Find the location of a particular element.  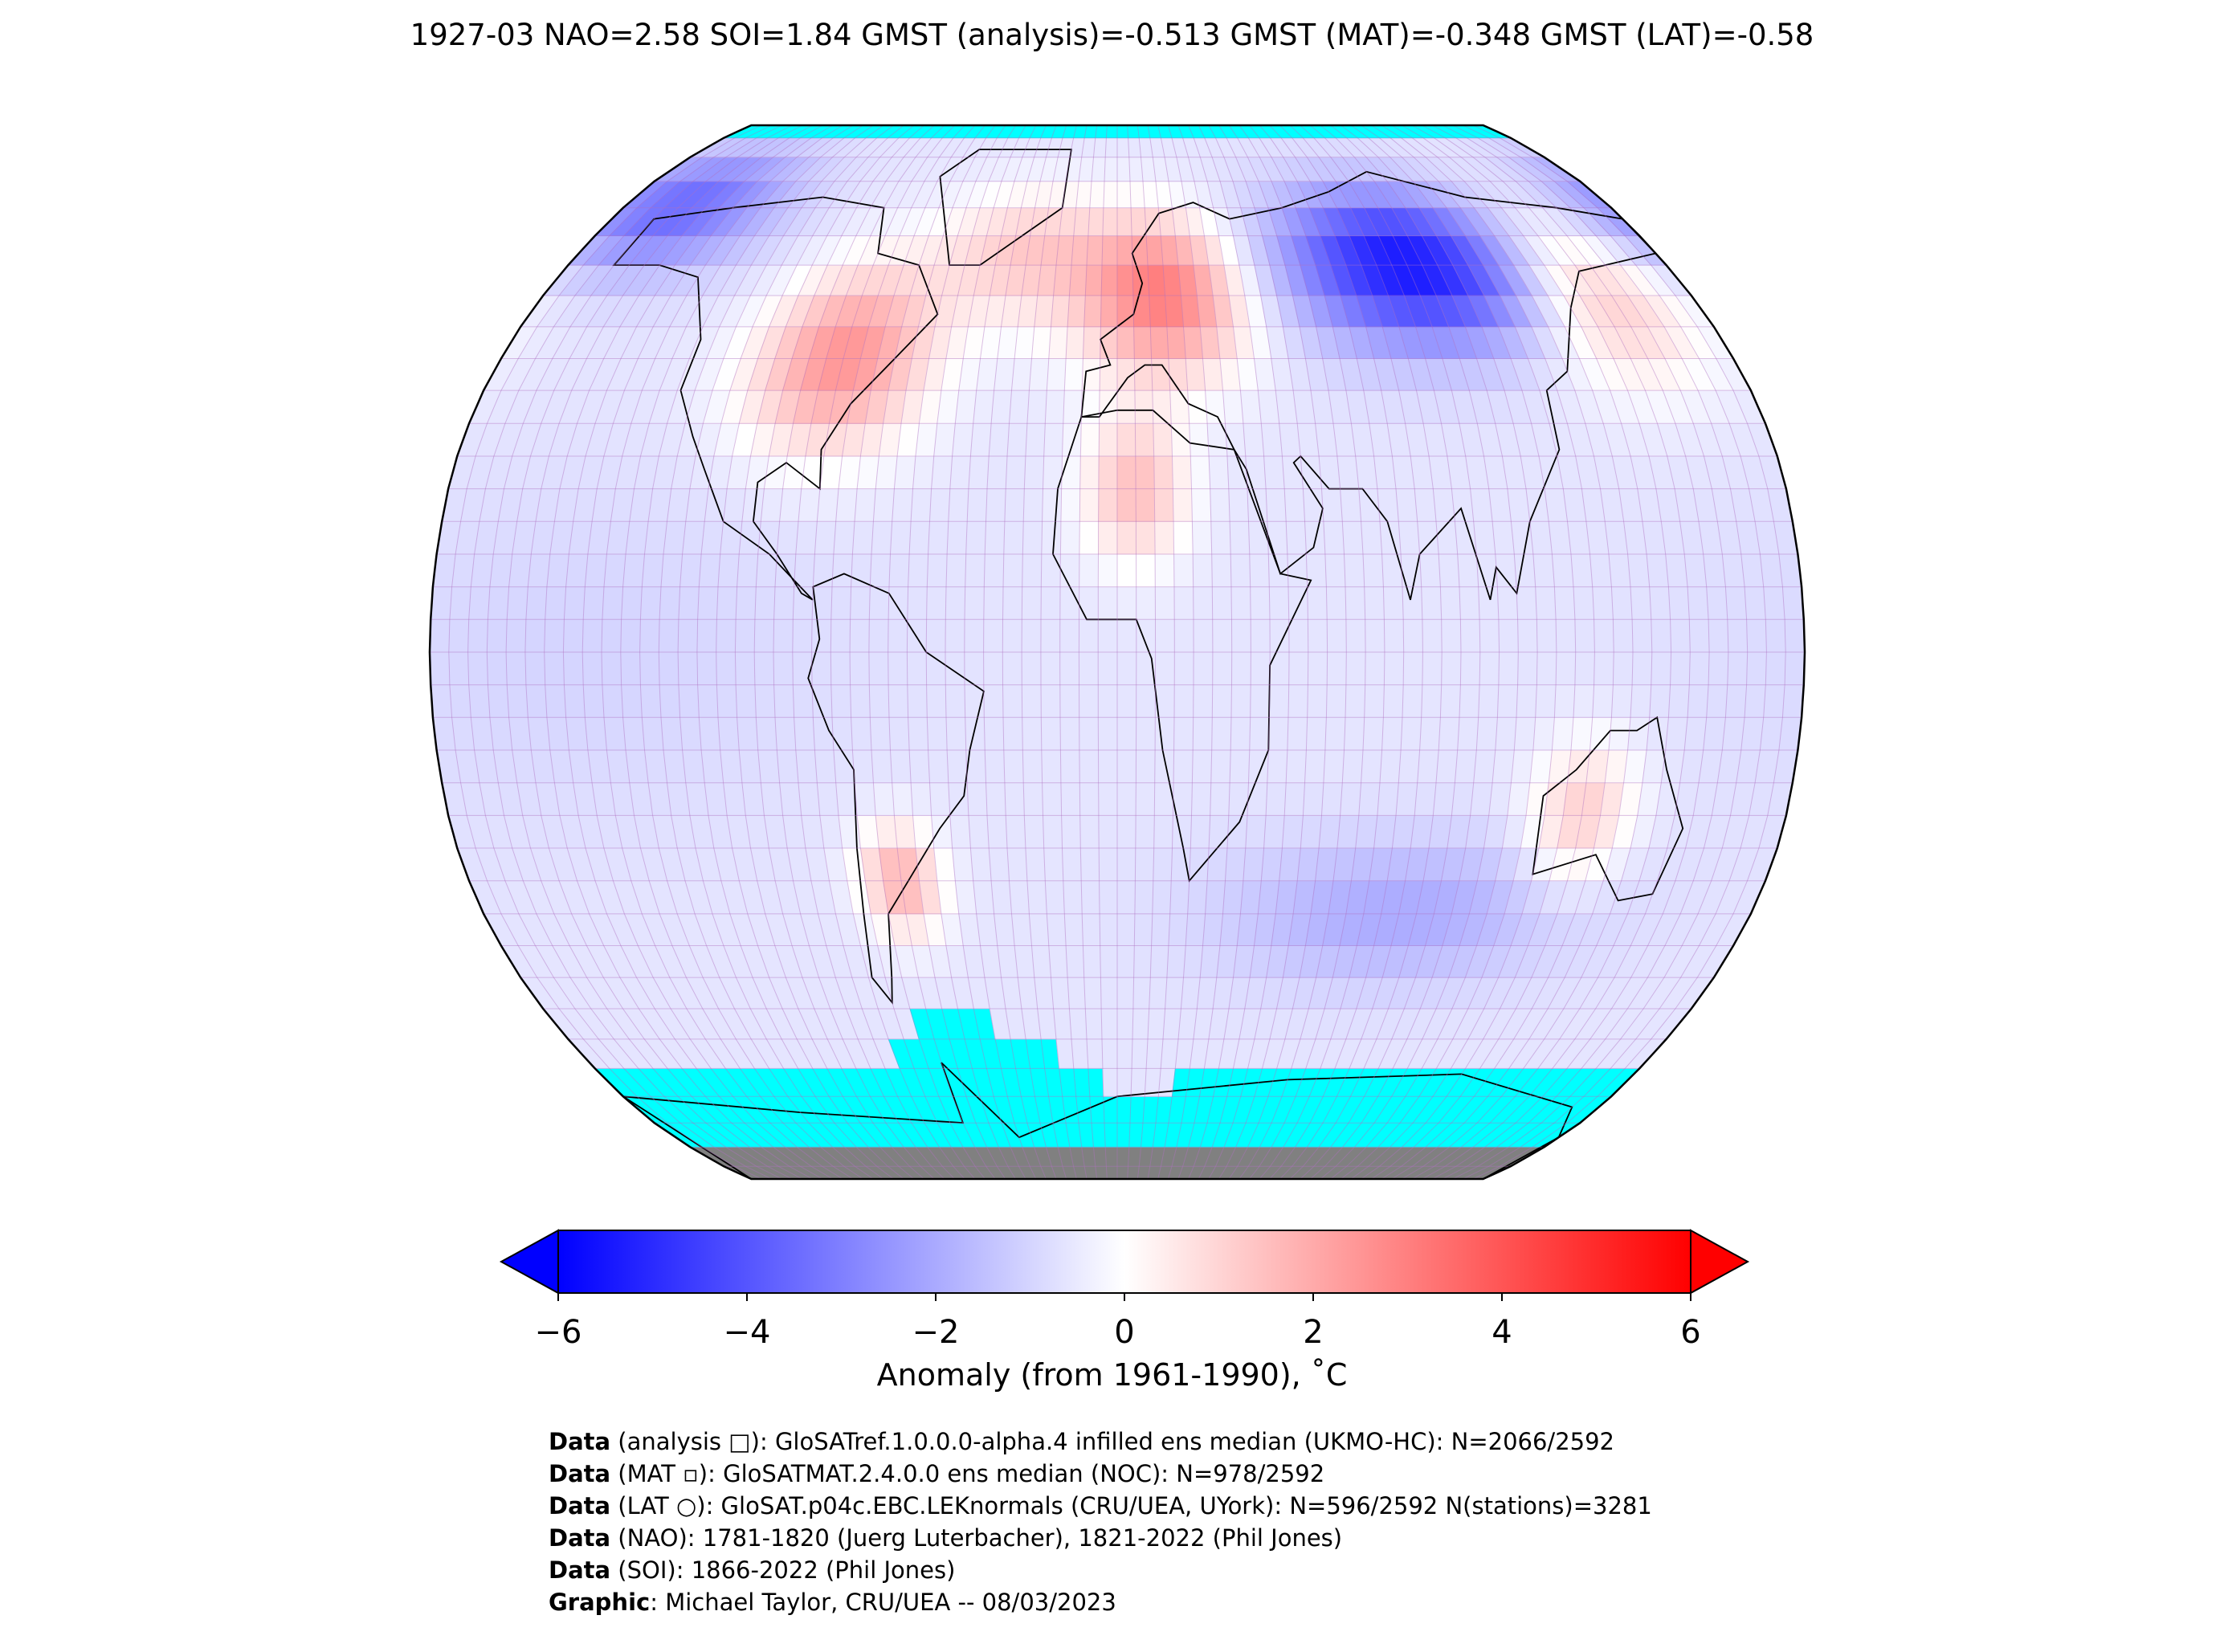

colorbar-ticks: −6 −4 −2 0 2 4 6 is located at coordinates (1118, 1322).